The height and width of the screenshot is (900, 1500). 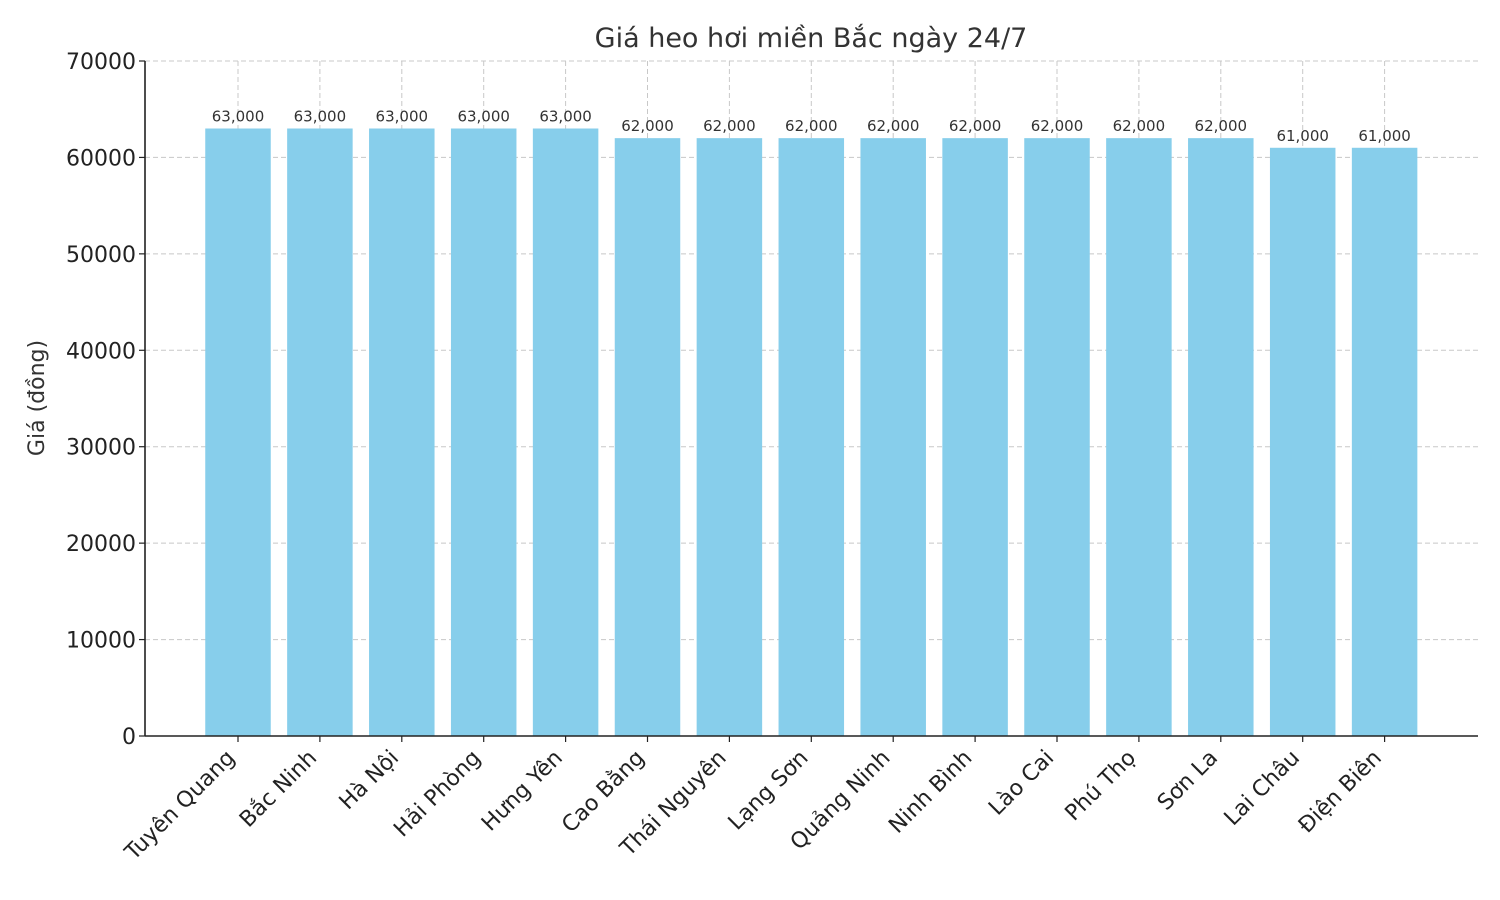 What do you see at coordinates (811, 38) in the screenshot?
I see `chart-title: Giá heo hơi miền Bắc ngày 24/7` at bounding box center [811, 38].